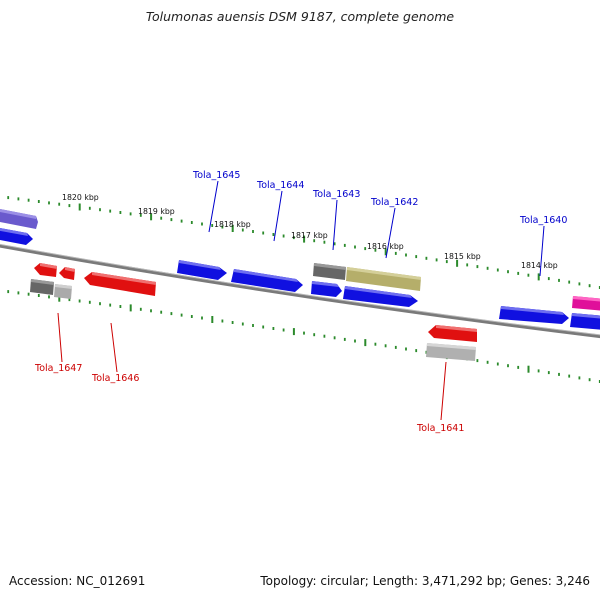 The width and height of the screenshot is (600, 600). Describe the element at coordinates (58, 368) in the screenshot. I see `gene-label-tola-1647: Tola_1647` at that location.